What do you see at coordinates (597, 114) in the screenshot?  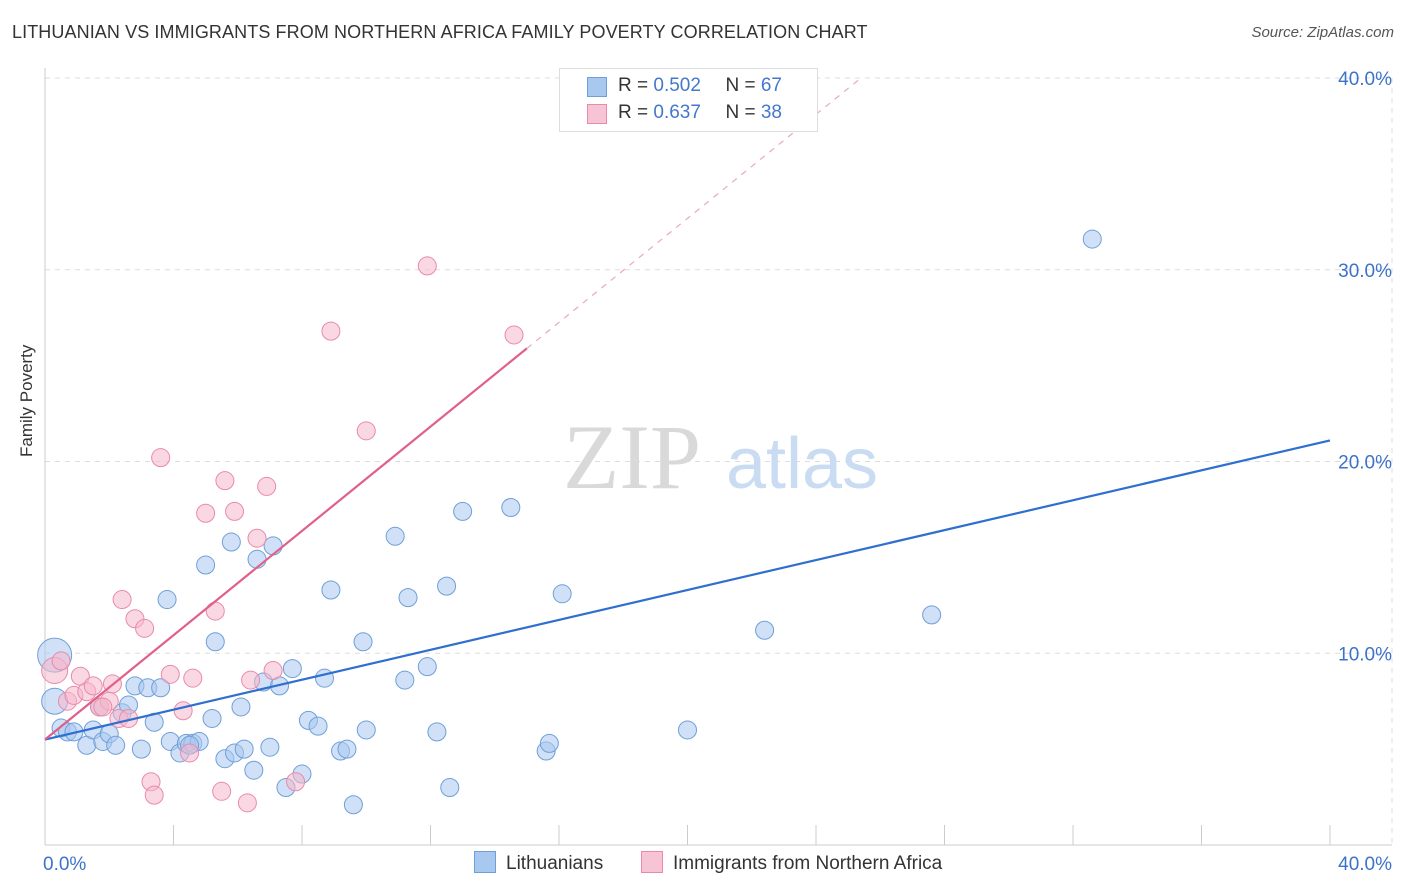 I see `legend-swatch-pink` at bounding box center [597, 114].